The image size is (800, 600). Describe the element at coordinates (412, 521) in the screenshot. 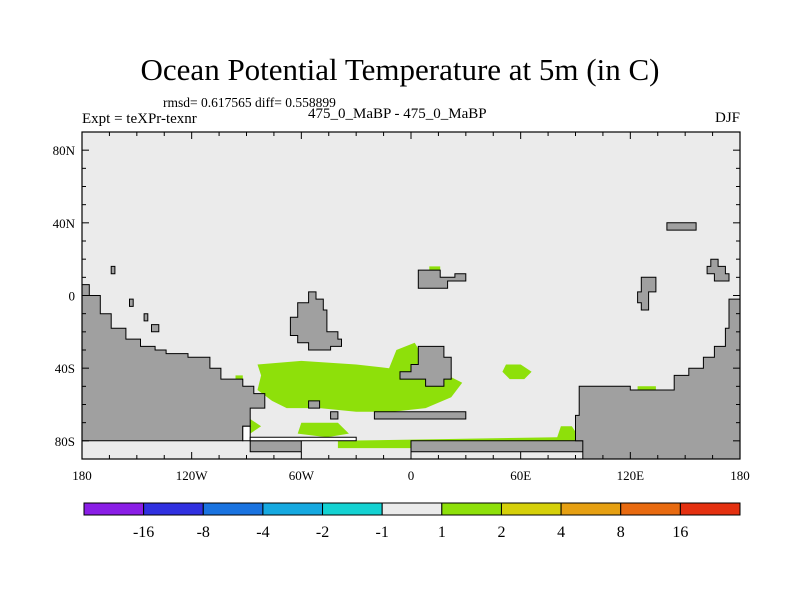

I see `colorbar: -16 -8 -4 -2 -1 1 2 4 8 16` at that location.